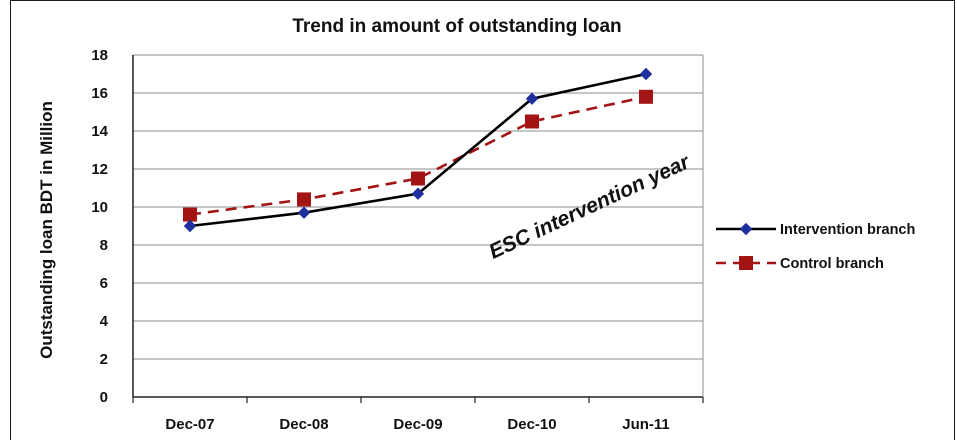  I want to click on y-tick-label: 10, so click(99, 207).